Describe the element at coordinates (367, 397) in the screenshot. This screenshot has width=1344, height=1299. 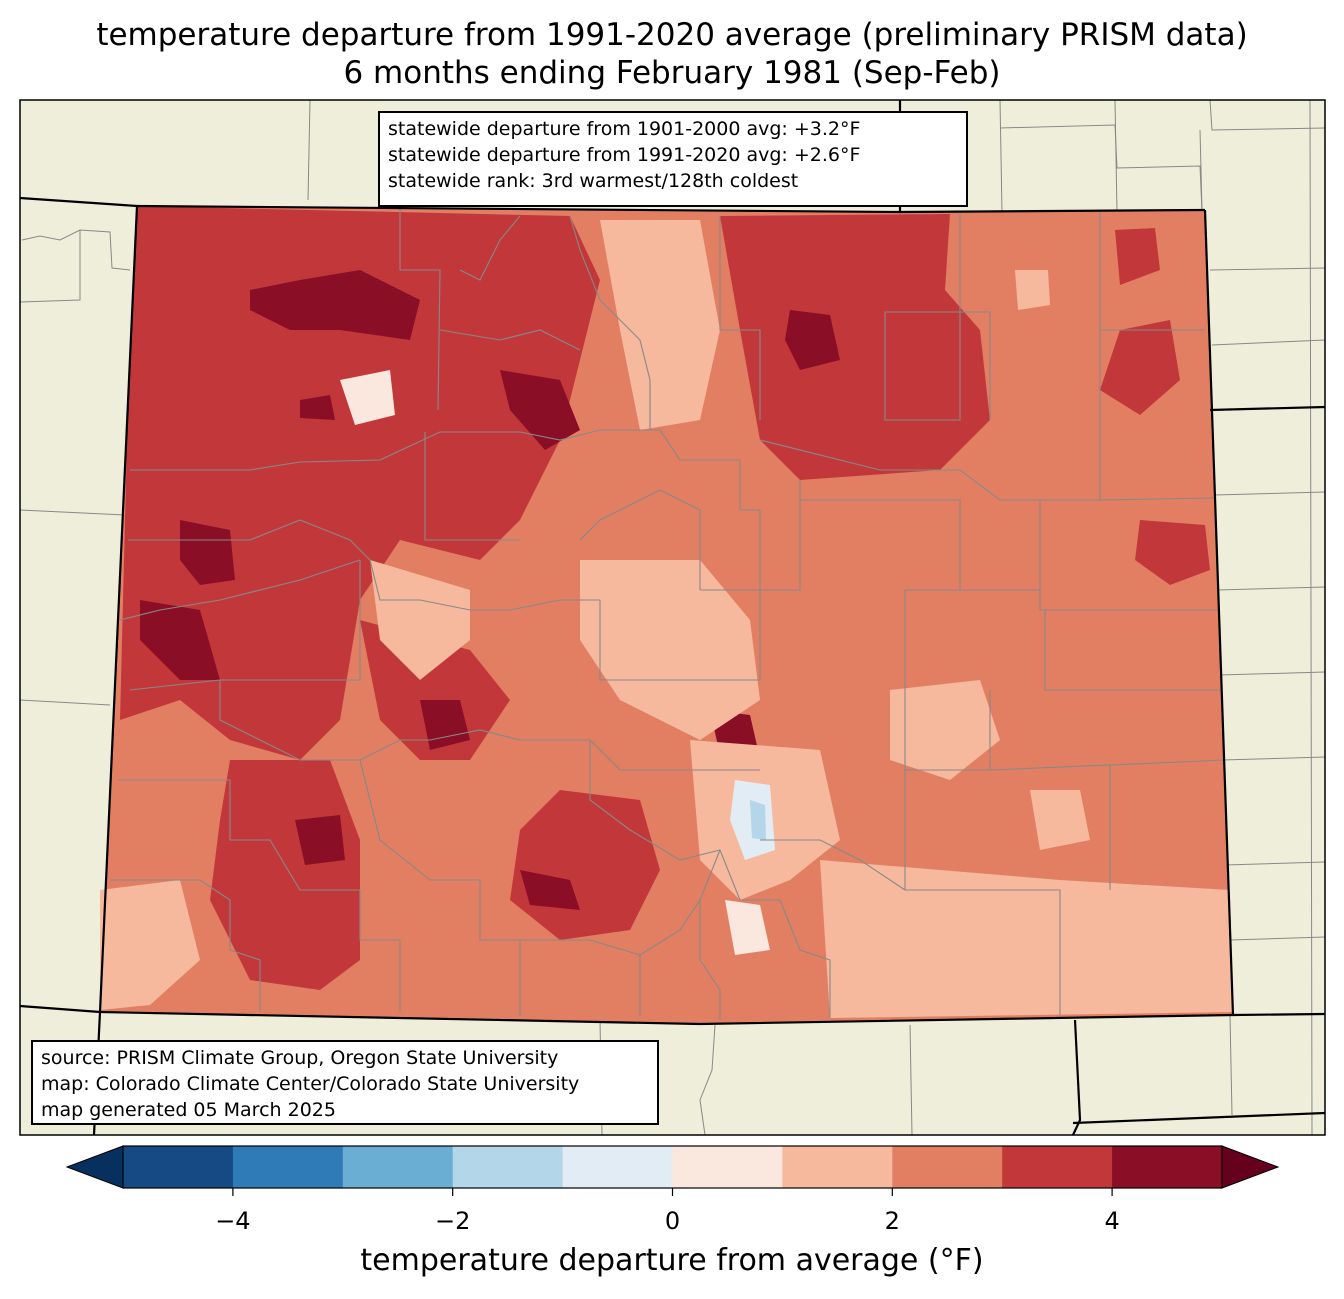
I see `mild-anomaly-northwest-spot` at that location.